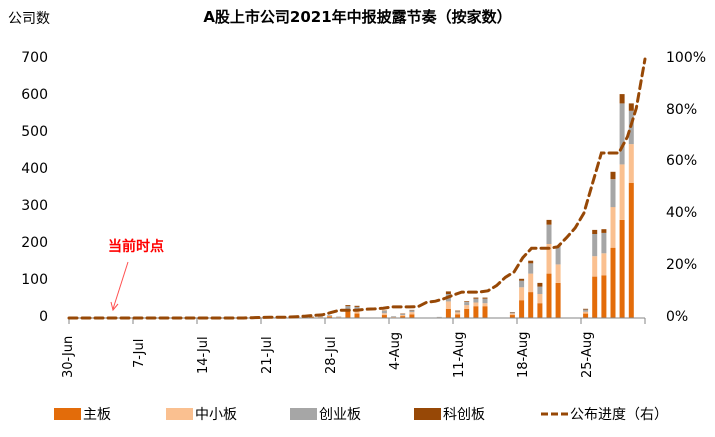 The width and height of the screenshot is (715, 437). What do you see at coordinates (34, 280) in the screenshot?
I see `left-tick: 100` at bounding box center [34, 280].